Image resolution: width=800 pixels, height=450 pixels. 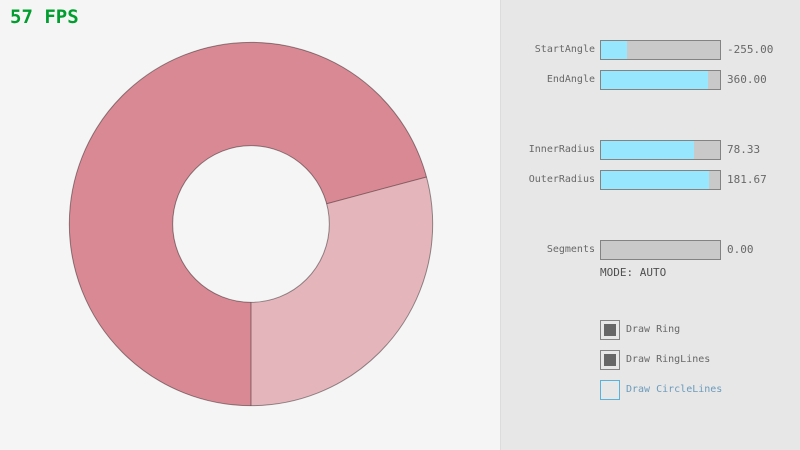 What do you see at coordinates (744, 149) in the screenshot?
I see `slider-value-innerradius: 78.33` at bounding box center [744, 149].